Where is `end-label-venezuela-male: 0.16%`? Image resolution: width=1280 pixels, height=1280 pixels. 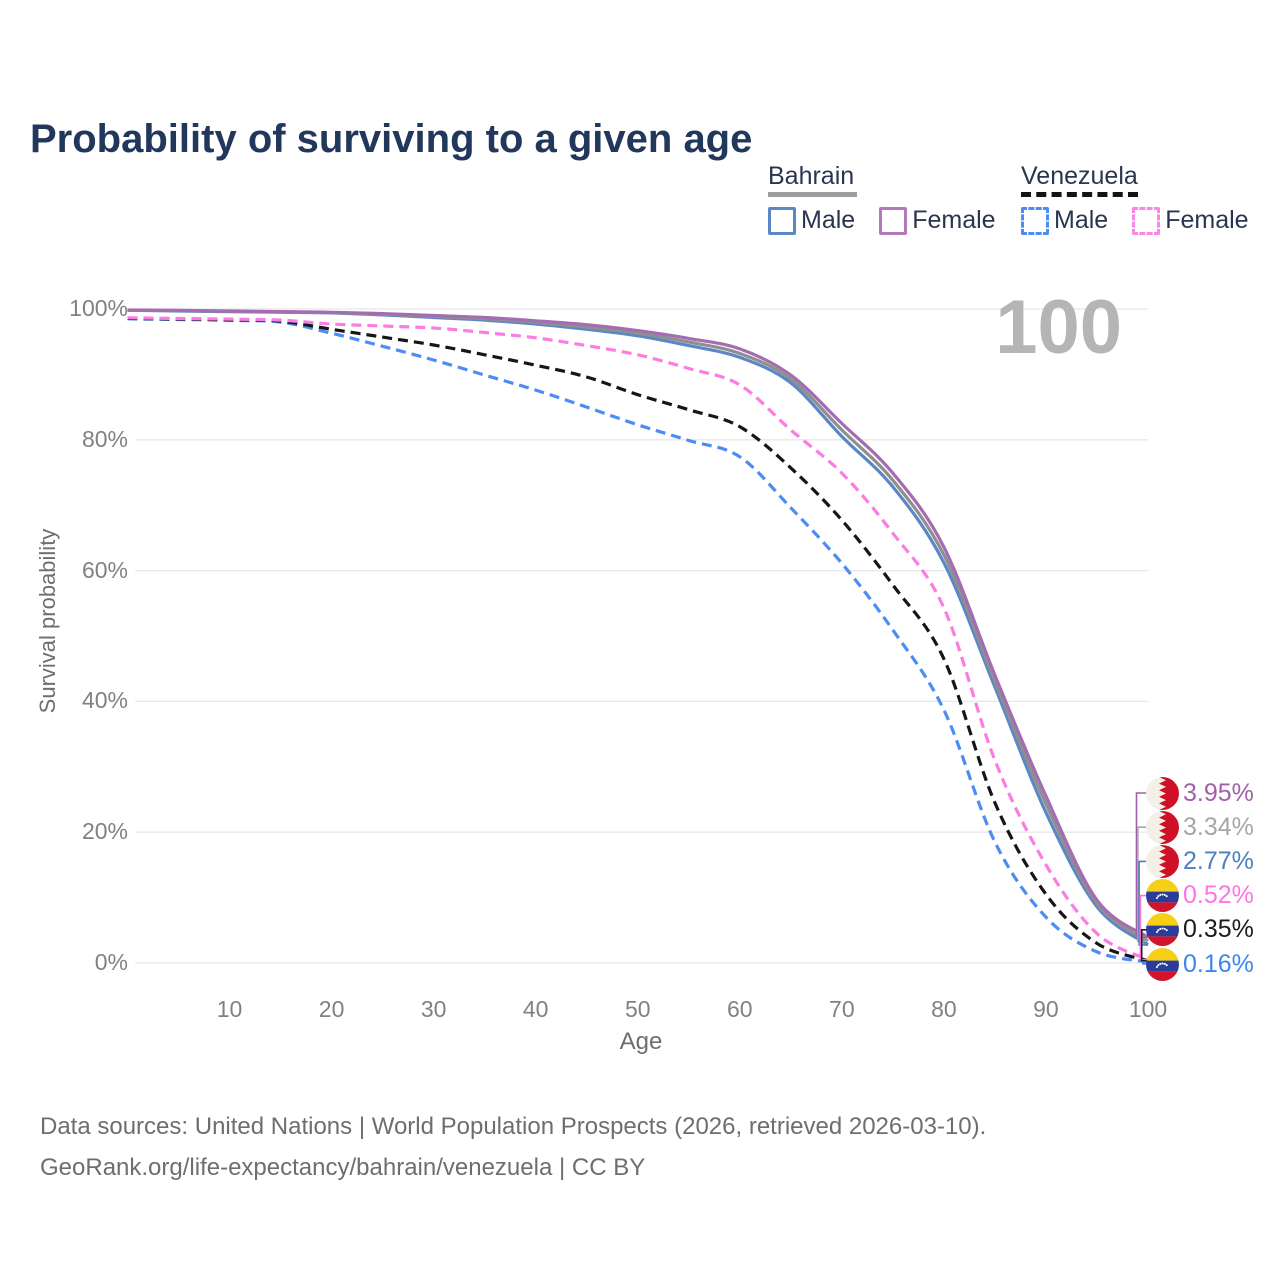 end-label-venezuela-male: 0.16% is located at coordinates (1200, 964).